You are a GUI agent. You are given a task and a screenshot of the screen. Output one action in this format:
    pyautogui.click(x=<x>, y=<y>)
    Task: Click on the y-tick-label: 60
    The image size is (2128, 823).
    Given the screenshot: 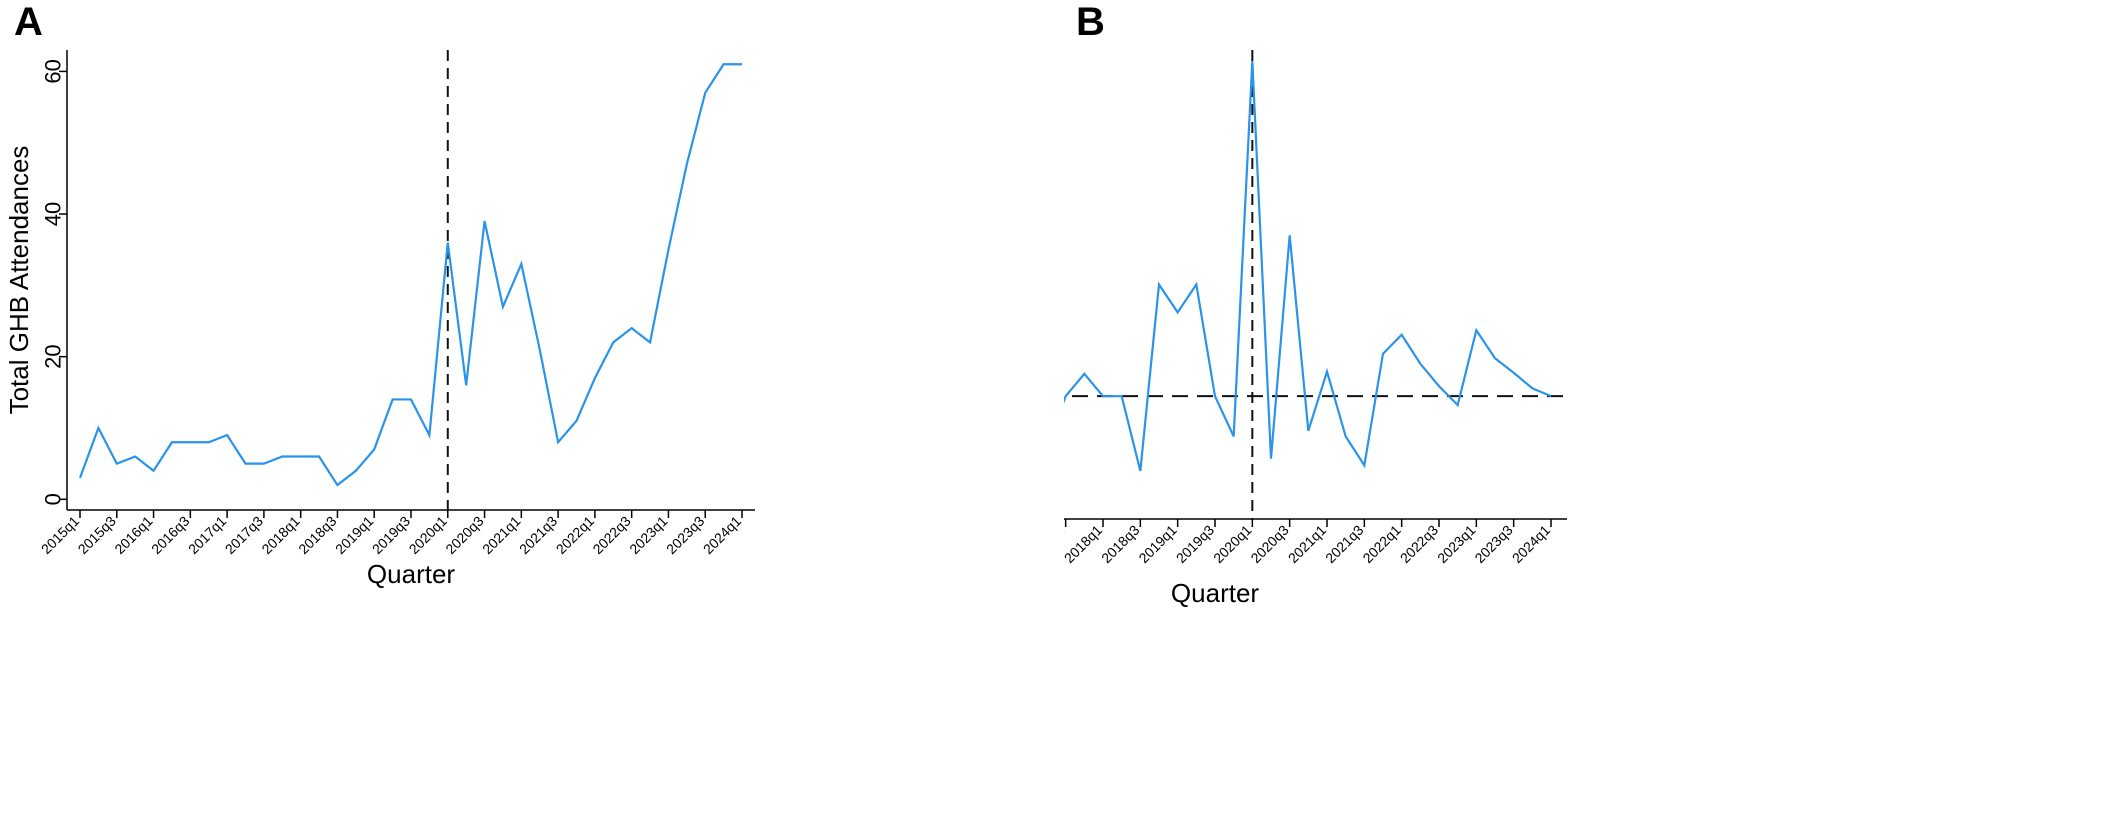 What is the action you would take?
    pyautogui.click(x=53, y=71)
    